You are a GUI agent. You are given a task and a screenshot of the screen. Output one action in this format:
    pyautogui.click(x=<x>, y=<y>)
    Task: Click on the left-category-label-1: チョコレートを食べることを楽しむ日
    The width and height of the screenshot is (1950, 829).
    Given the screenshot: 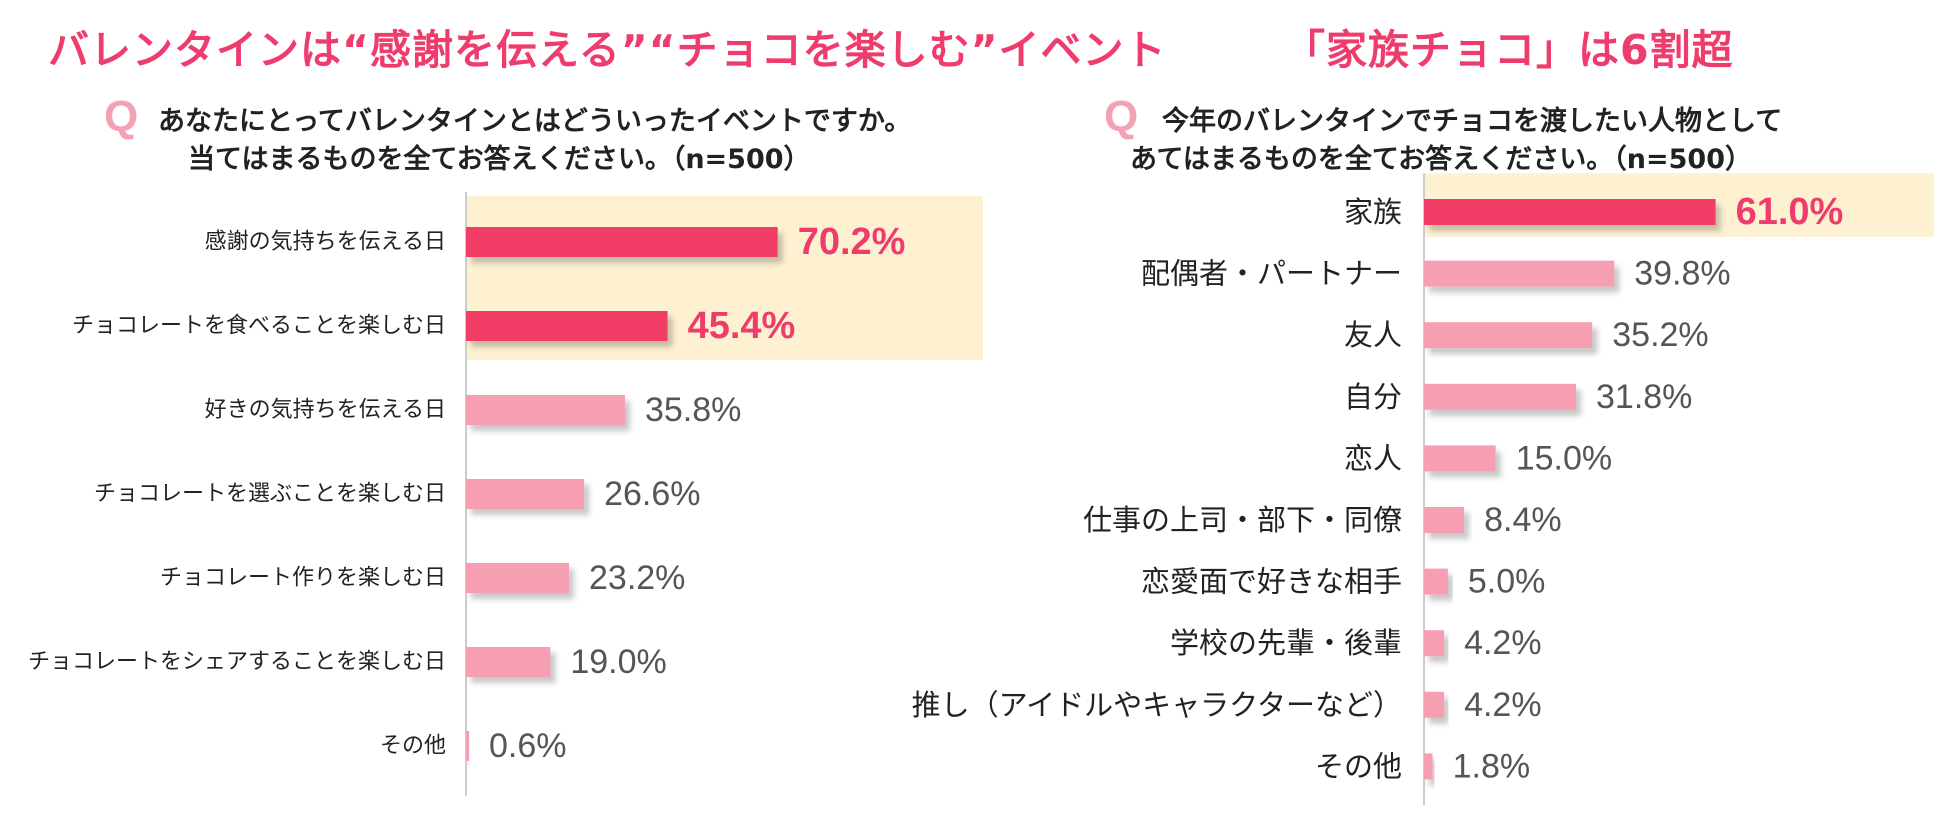 What is the action you would take?
    pyautogui.click(x=259, y=326)
    